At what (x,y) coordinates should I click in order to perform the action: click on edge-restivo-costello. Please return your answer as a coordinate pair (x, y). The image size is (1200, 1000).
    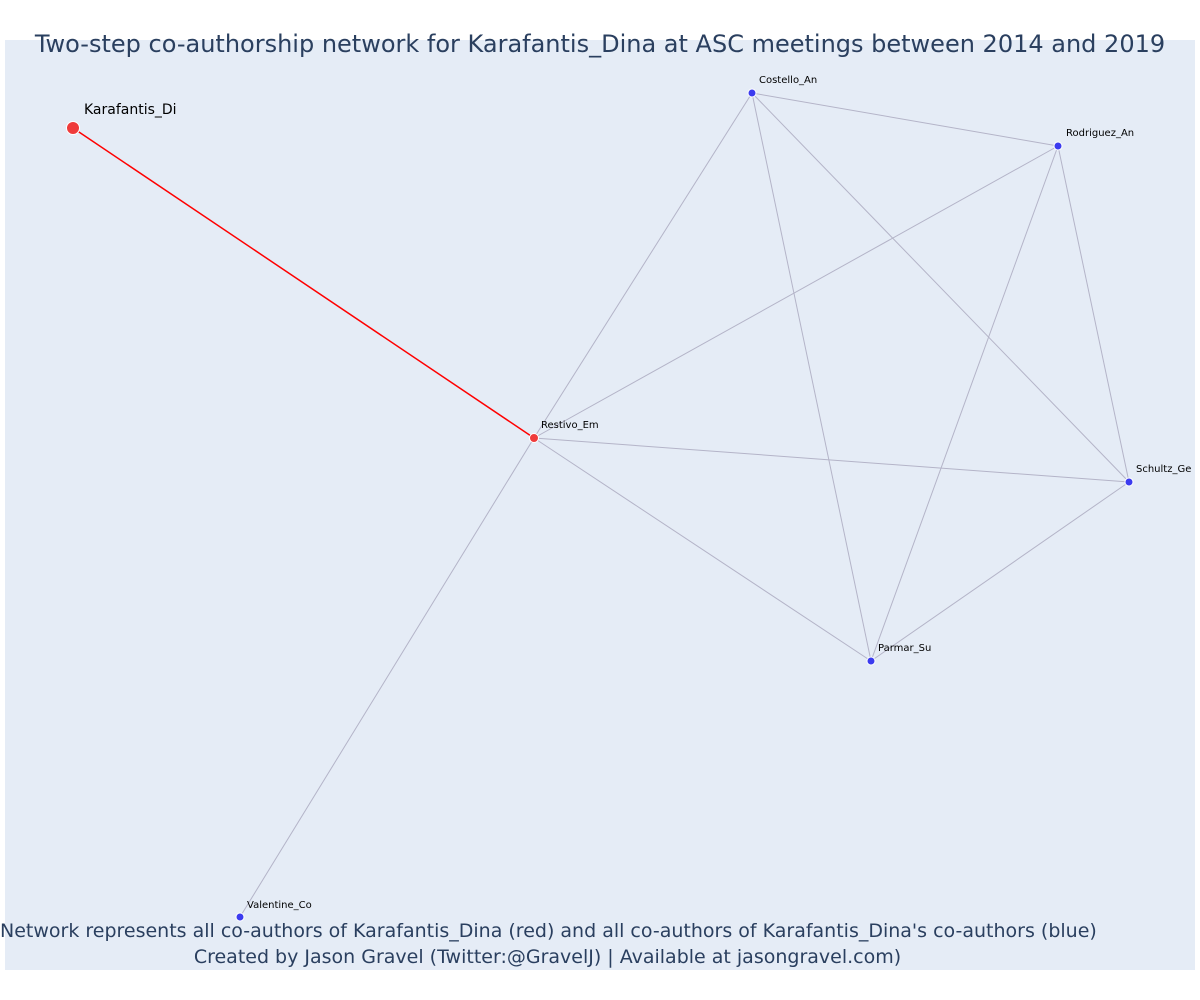
    Looking at the image, I should click on (643, 265).